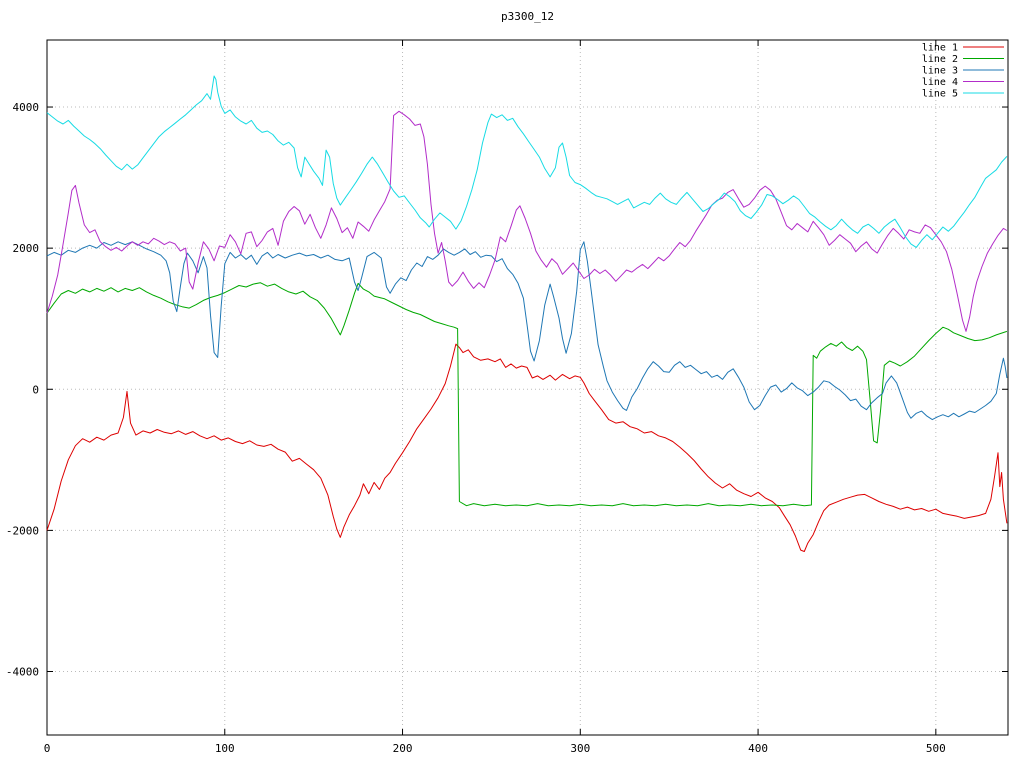 The width and height of the screenshot is (1024, 768). I want to click on x-tick-label: 400, so click(758, 748).